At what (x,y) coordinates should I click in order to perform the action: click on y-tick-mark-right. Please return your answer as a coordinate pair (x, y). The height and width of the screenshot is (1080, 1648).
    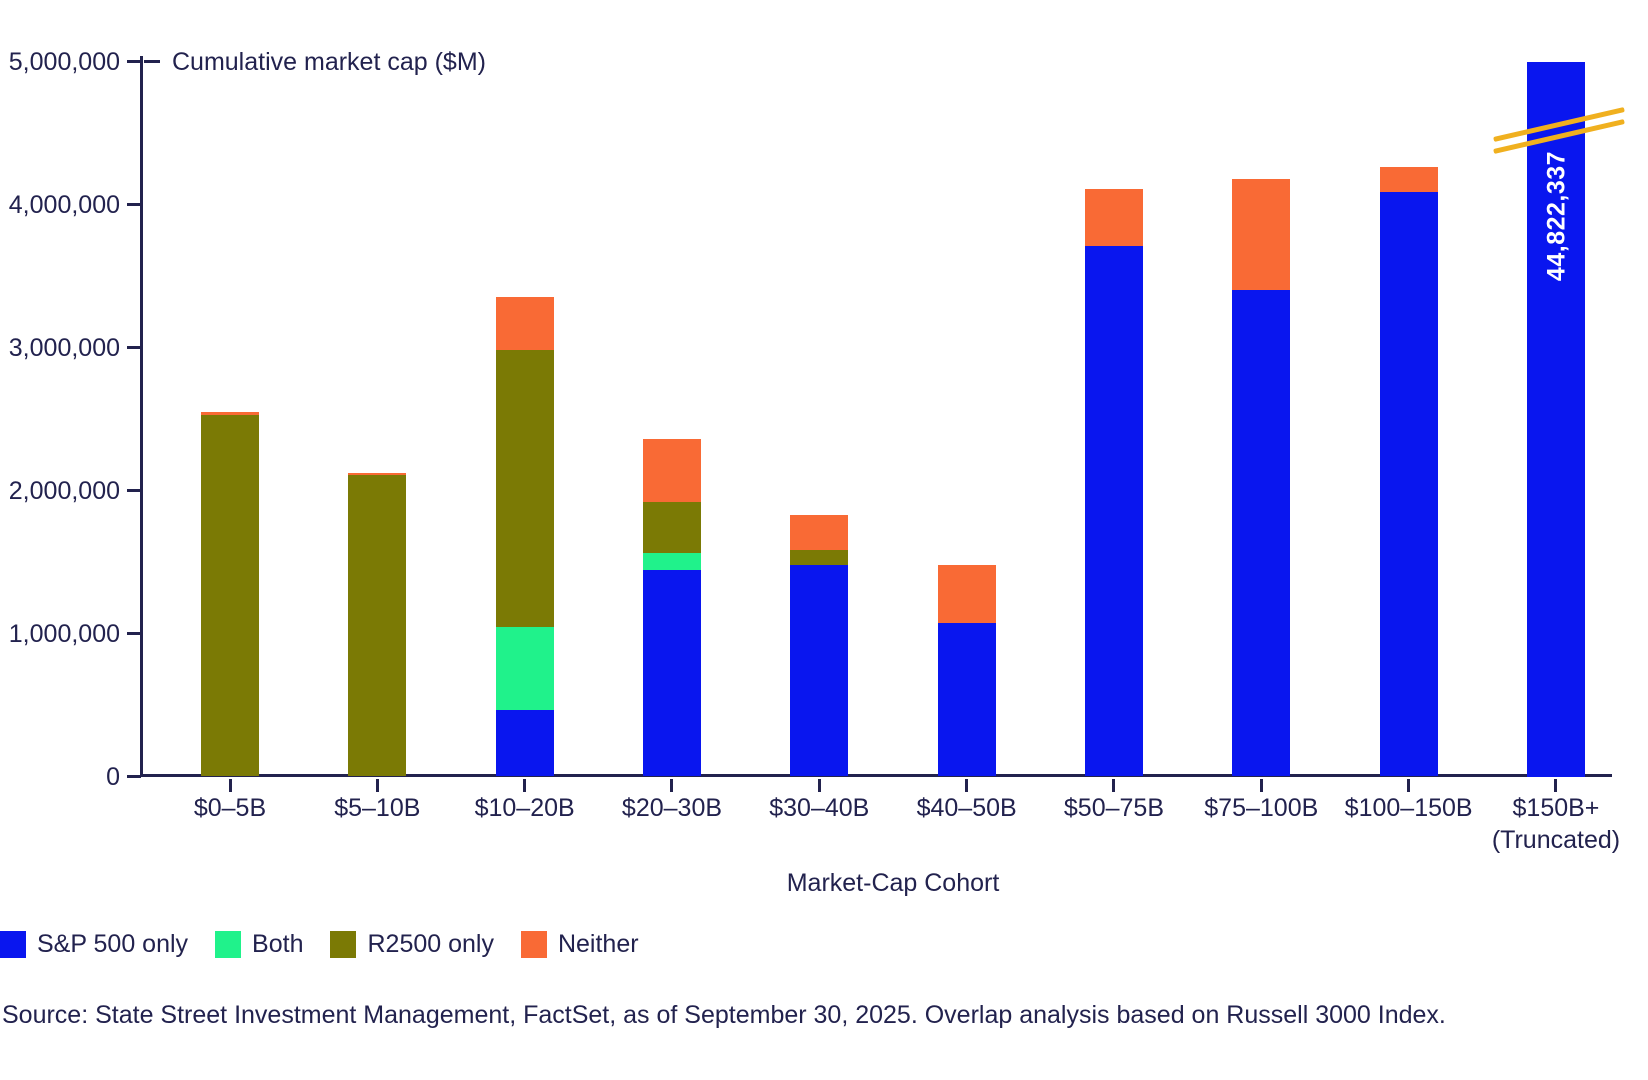
    Looking at the image, I should click on (152, 61).